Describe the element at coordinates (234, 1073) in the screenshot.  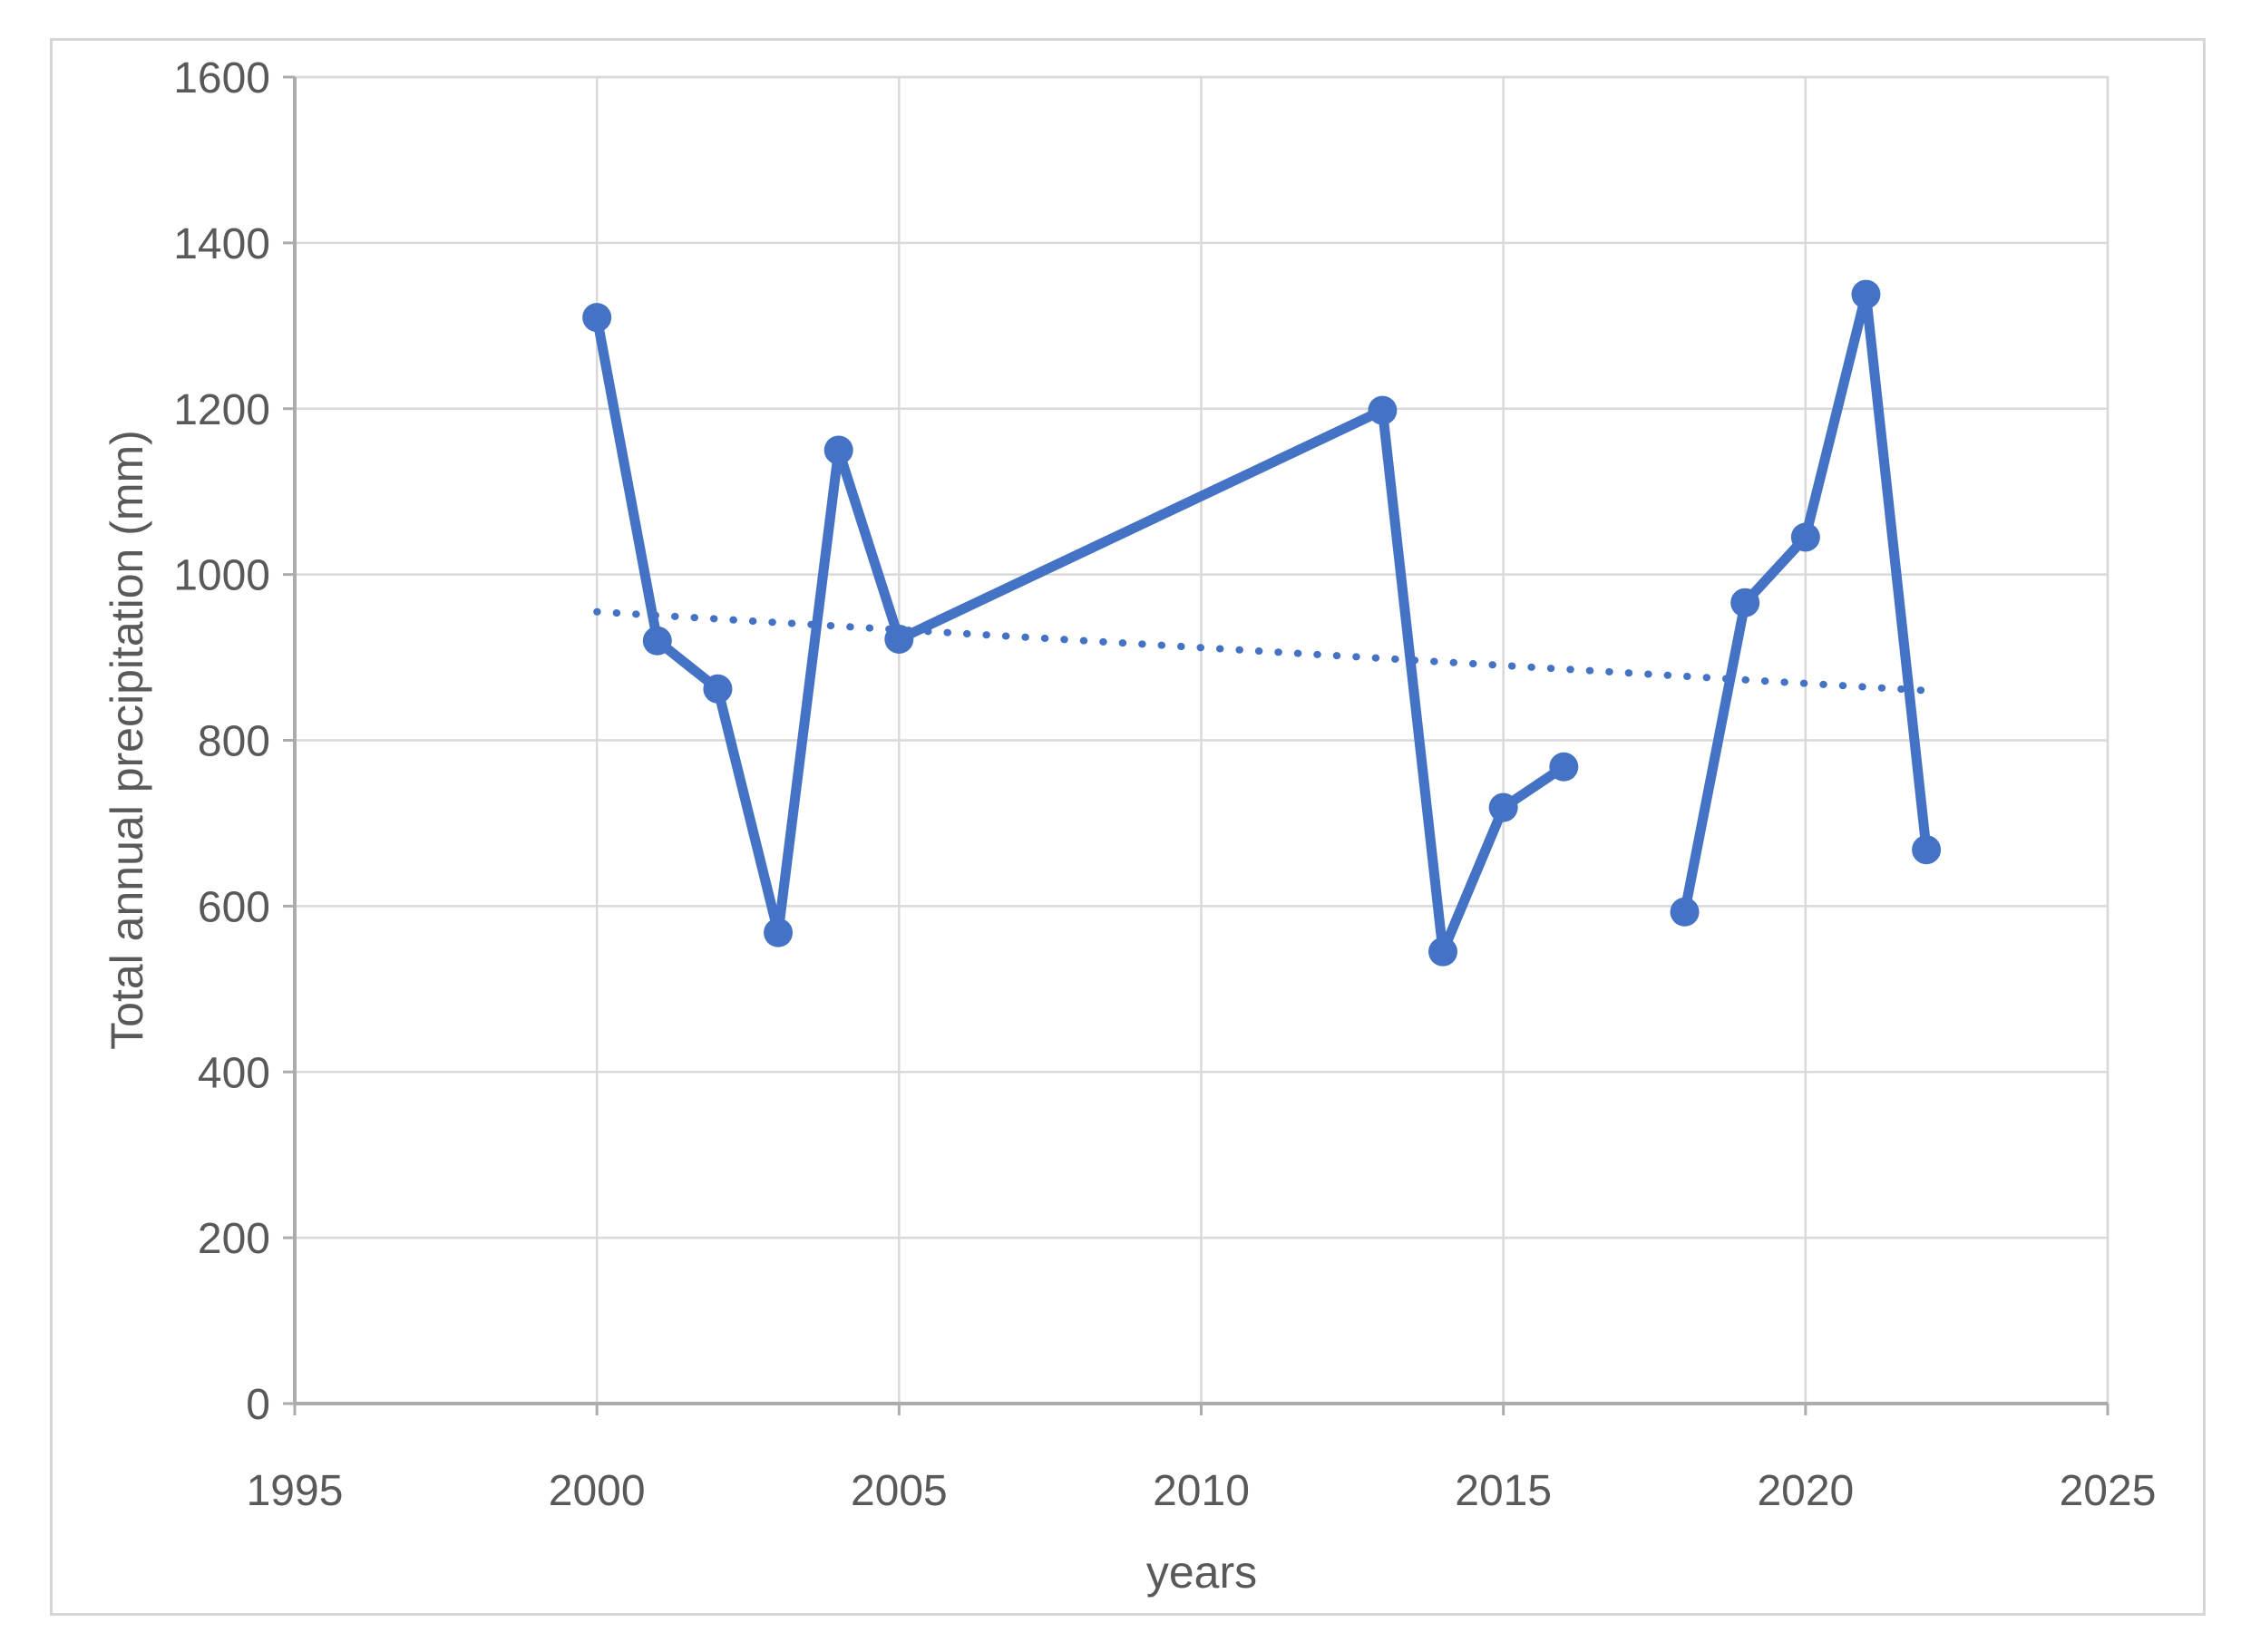
I see `y-tick-label: 400` at that location.